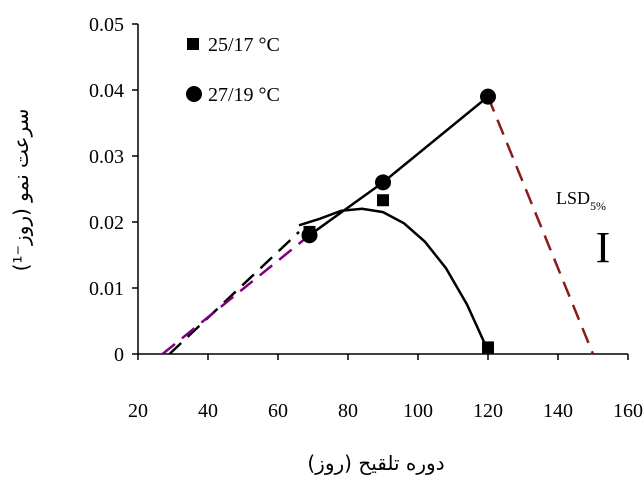 The height and width of the screenshot is (488, 644). What do you see at coordinates (21, 190) in the screenshot?
I see `y-axis-title: سرعت نمو (روز⁻¹)` at bounding box center [21, 190].